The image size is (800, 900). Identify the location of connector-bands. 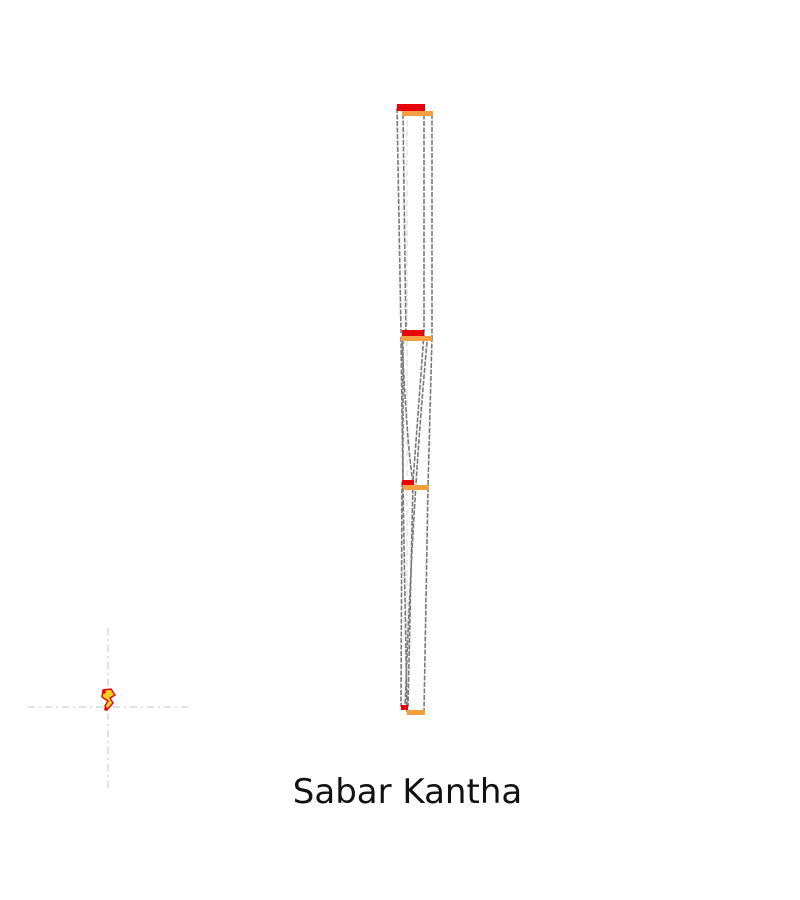
(414, 410).